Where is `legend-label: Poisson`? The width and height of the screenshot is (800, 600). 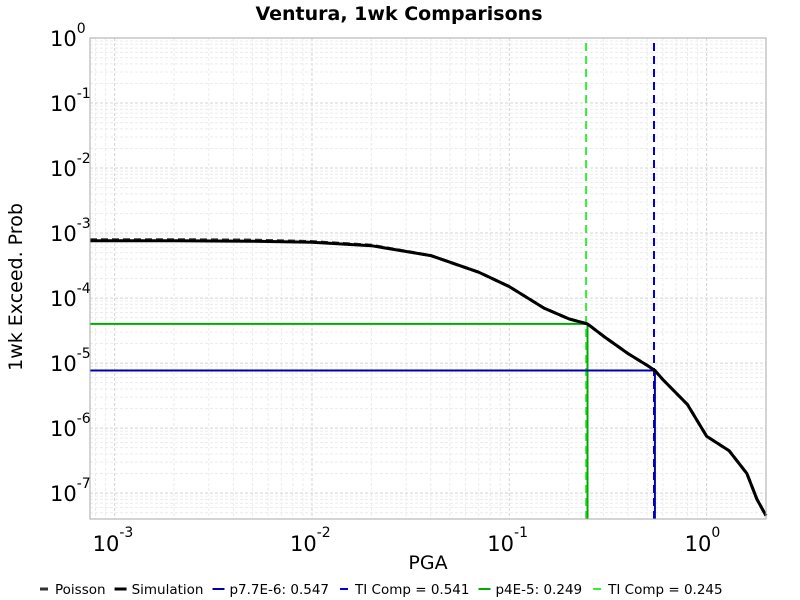
legend-label: Poisson is located at coordinates (80, 590).